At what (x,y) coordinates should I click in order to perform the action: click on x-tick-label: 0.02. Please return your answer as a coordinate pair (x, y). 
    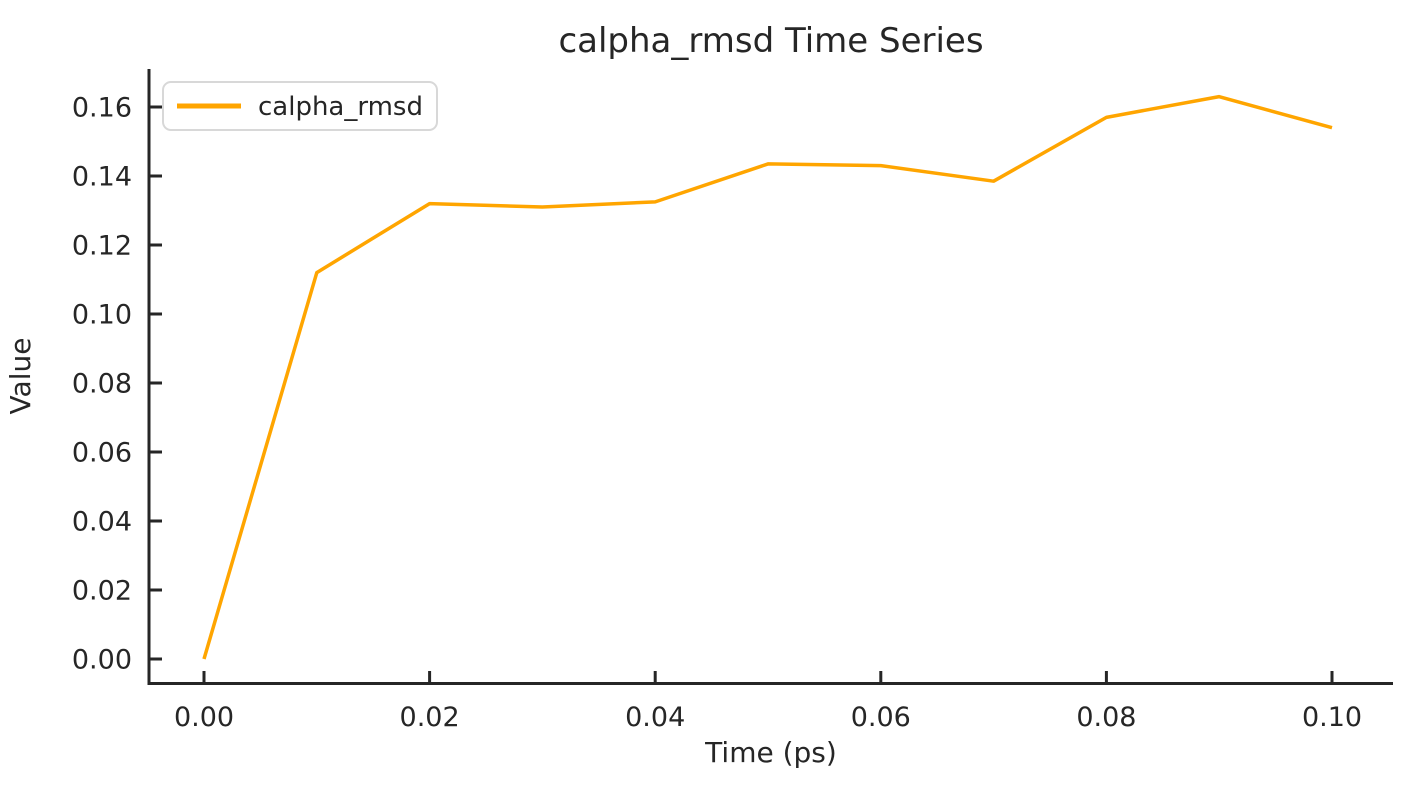
    Looking at the image, I should click on (430, 717).